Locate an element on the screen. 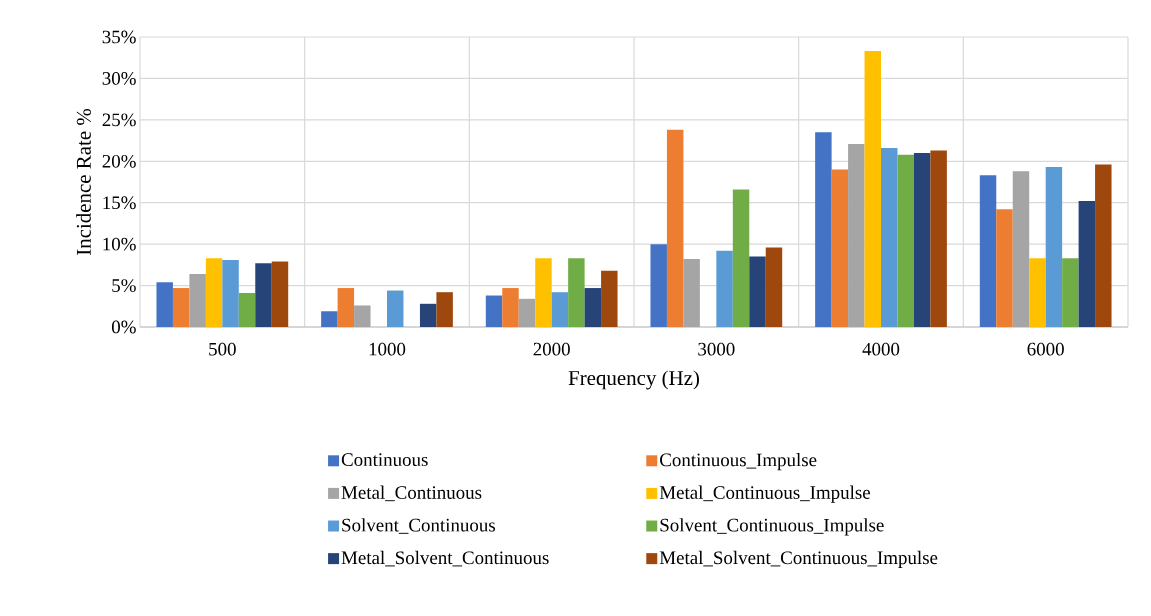 Image resolution: width=1151 pixels, height=616 pixels. legend-label: Solvent_Continuous_Impulse is located at coordinates (772, 527).